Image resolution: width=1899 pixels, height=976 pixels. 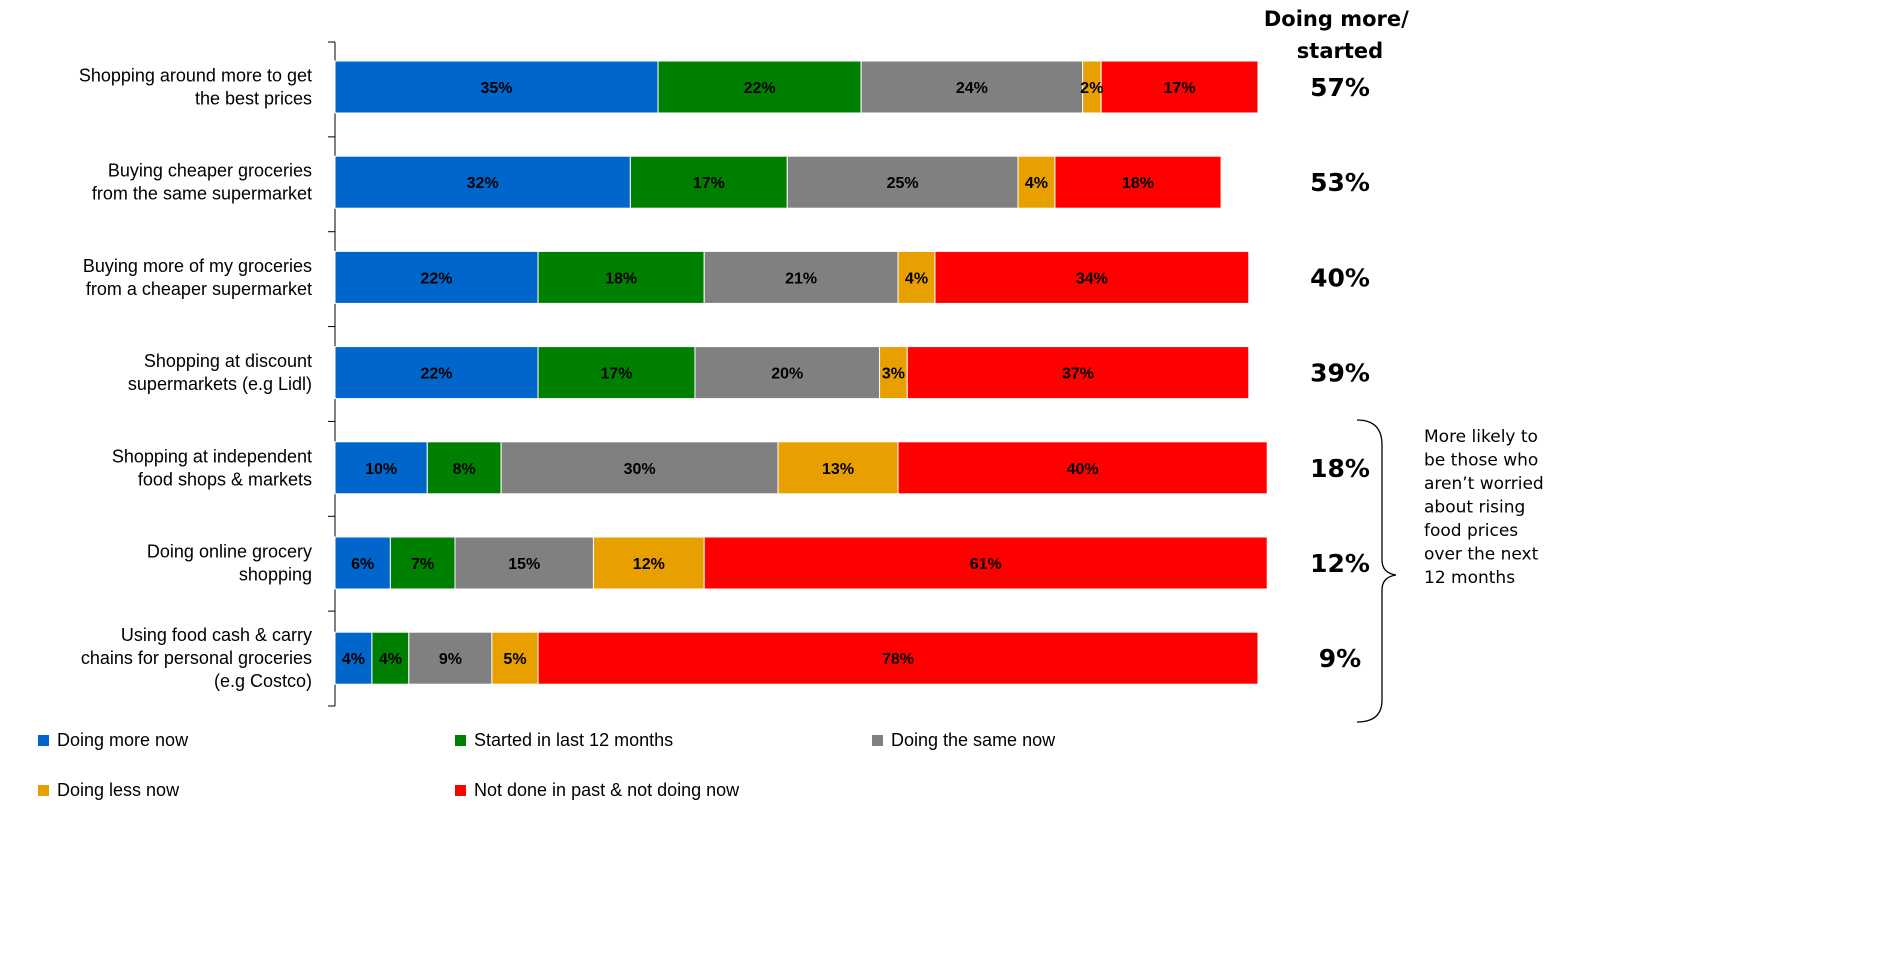 What do you see at coordinates (838, 469) in the screenshot?
I see `data-label: 13%` at bounding box center [838, 469].